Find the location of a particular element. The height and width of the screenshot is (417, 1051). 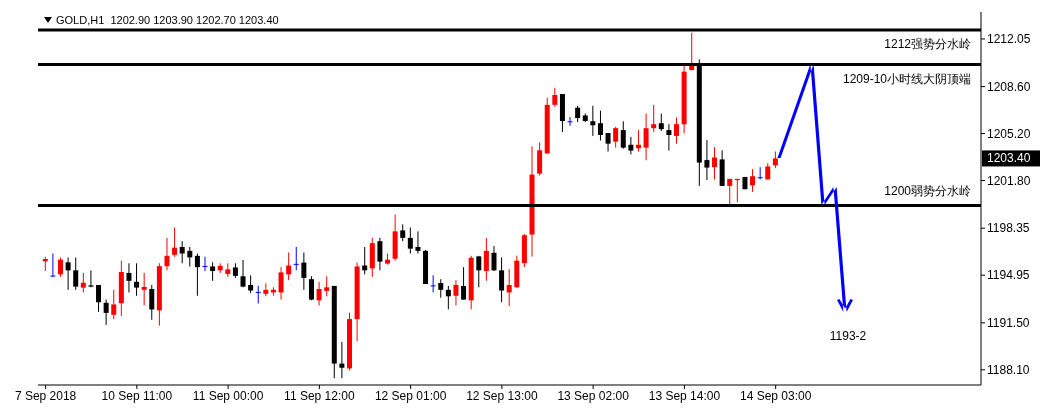

x-tick-label: 7 Sep 2018 is located at coordinates (45, 395).